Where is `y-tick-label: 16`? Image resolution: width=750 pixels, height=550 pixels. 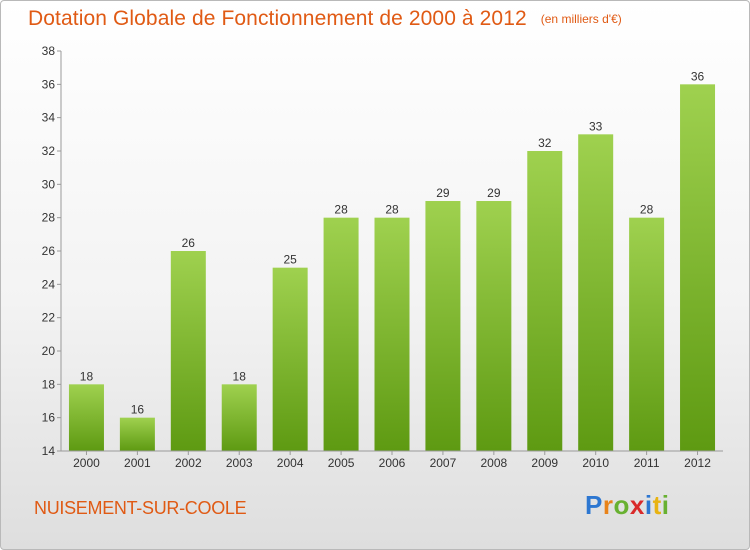
y-tick-label: 16 is located at coordinates (49, 418).